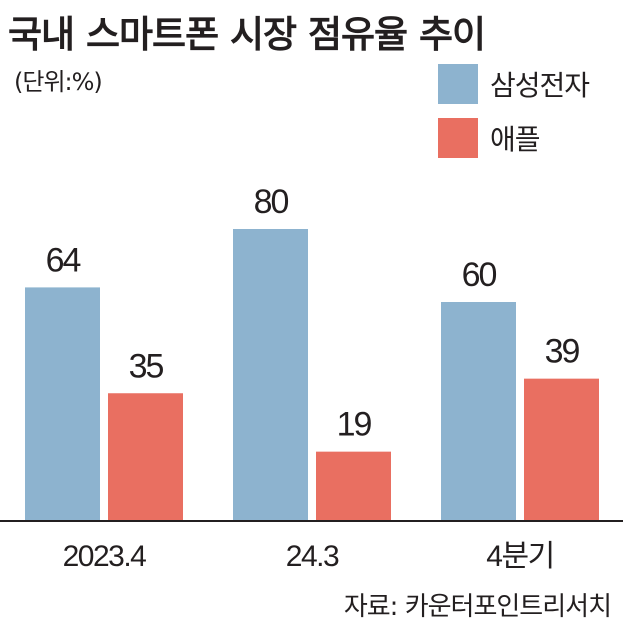 The image size is (623, 628). What do you see at coordinates (477, 607) in the screenshot?
I see `source-note: 자료: 카운터포인트리서치` at bounding box center [477, 607].